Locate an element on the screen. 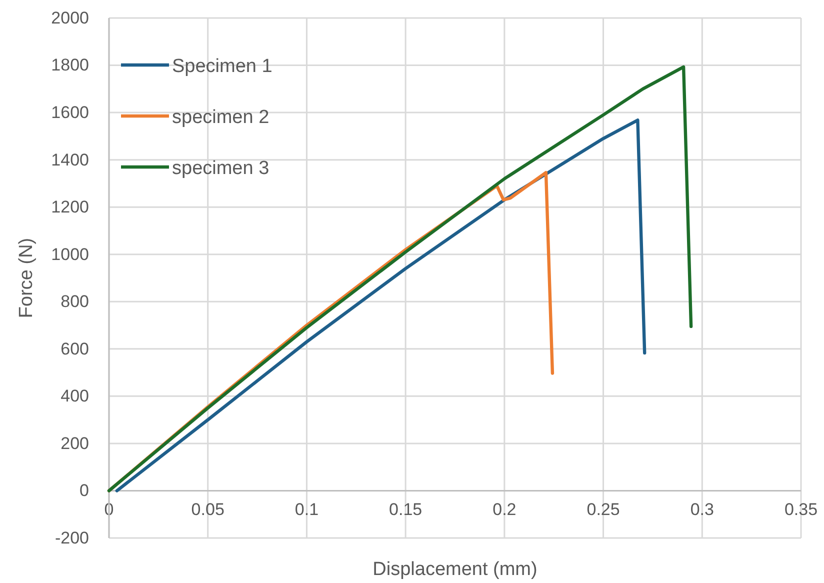 The width and height of the screenshot is (824, 583). legend-label: Specimen 1 is located at coordinates (222, 66).